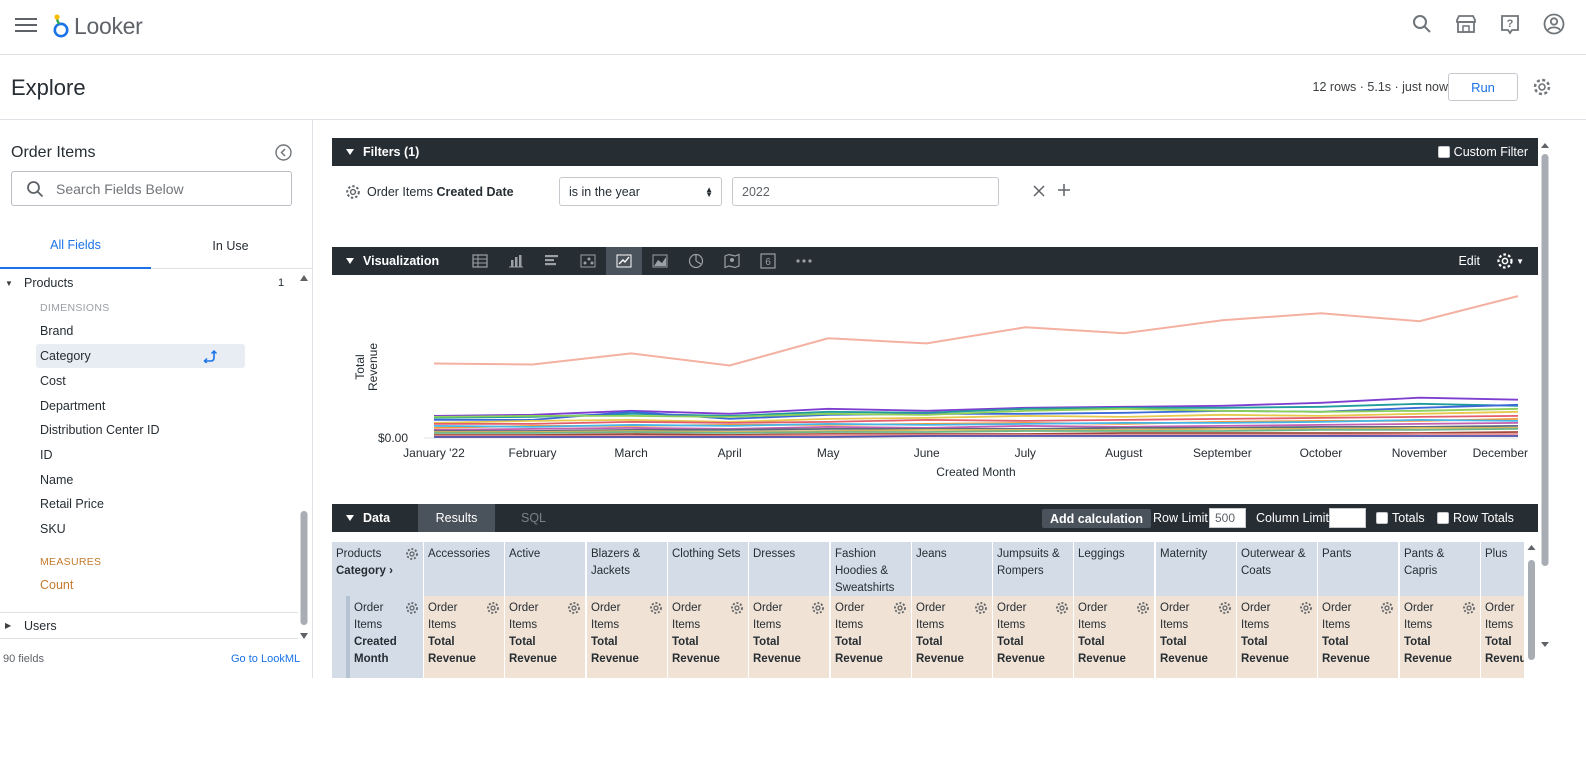 This screenshot has height=759, width=1586. I want to click on field-brand: Brand, so click(57, 331).